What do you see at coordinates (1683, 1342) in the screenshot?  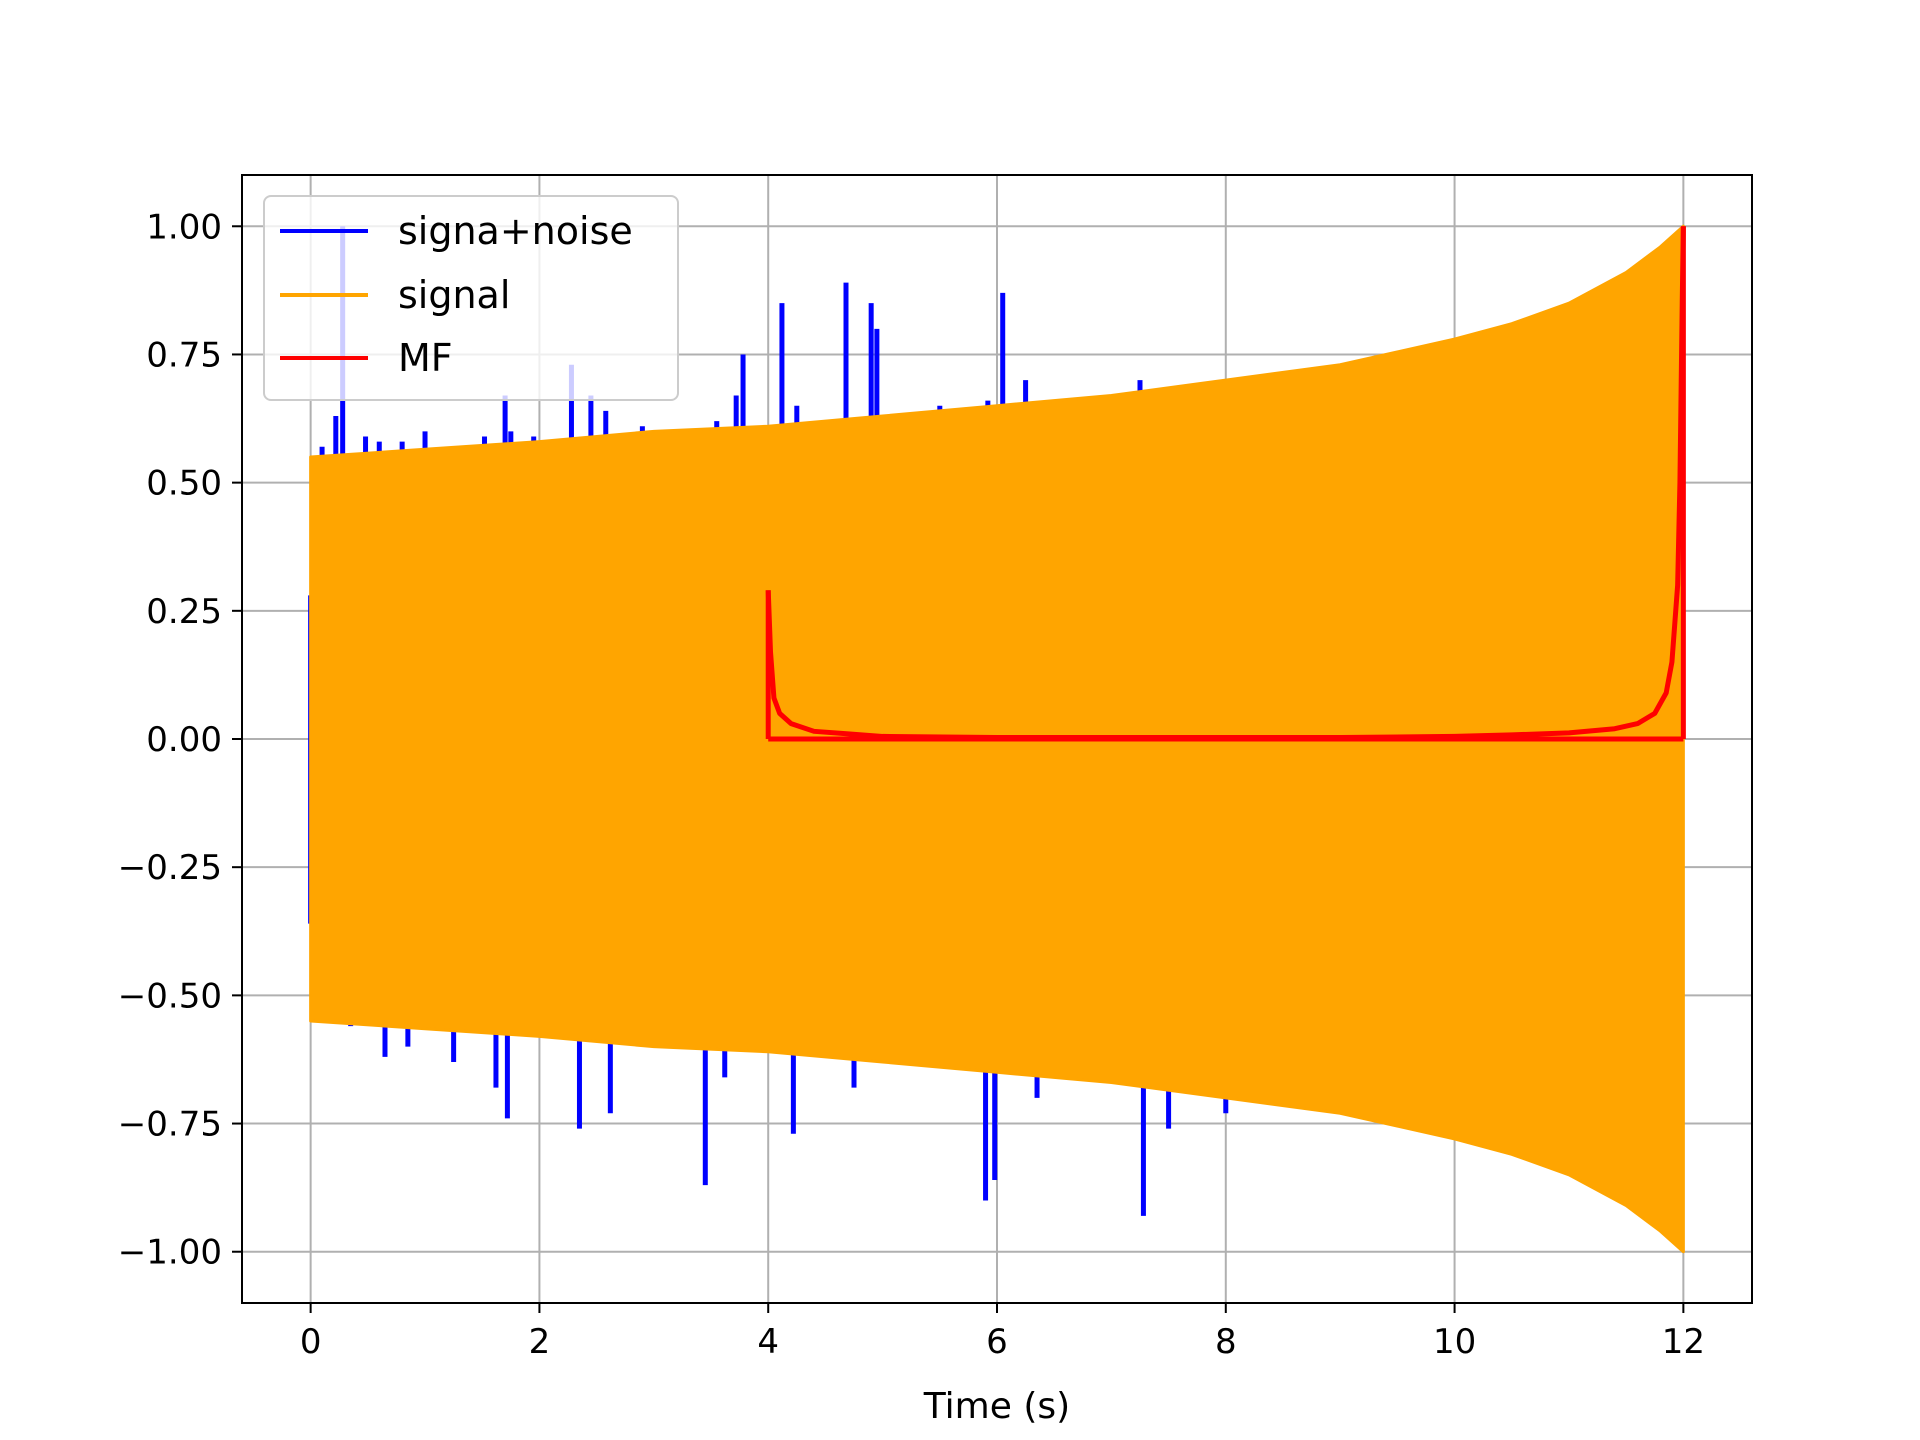 I see `x-tick-label: 12` at bounding box center [1683, 1342].